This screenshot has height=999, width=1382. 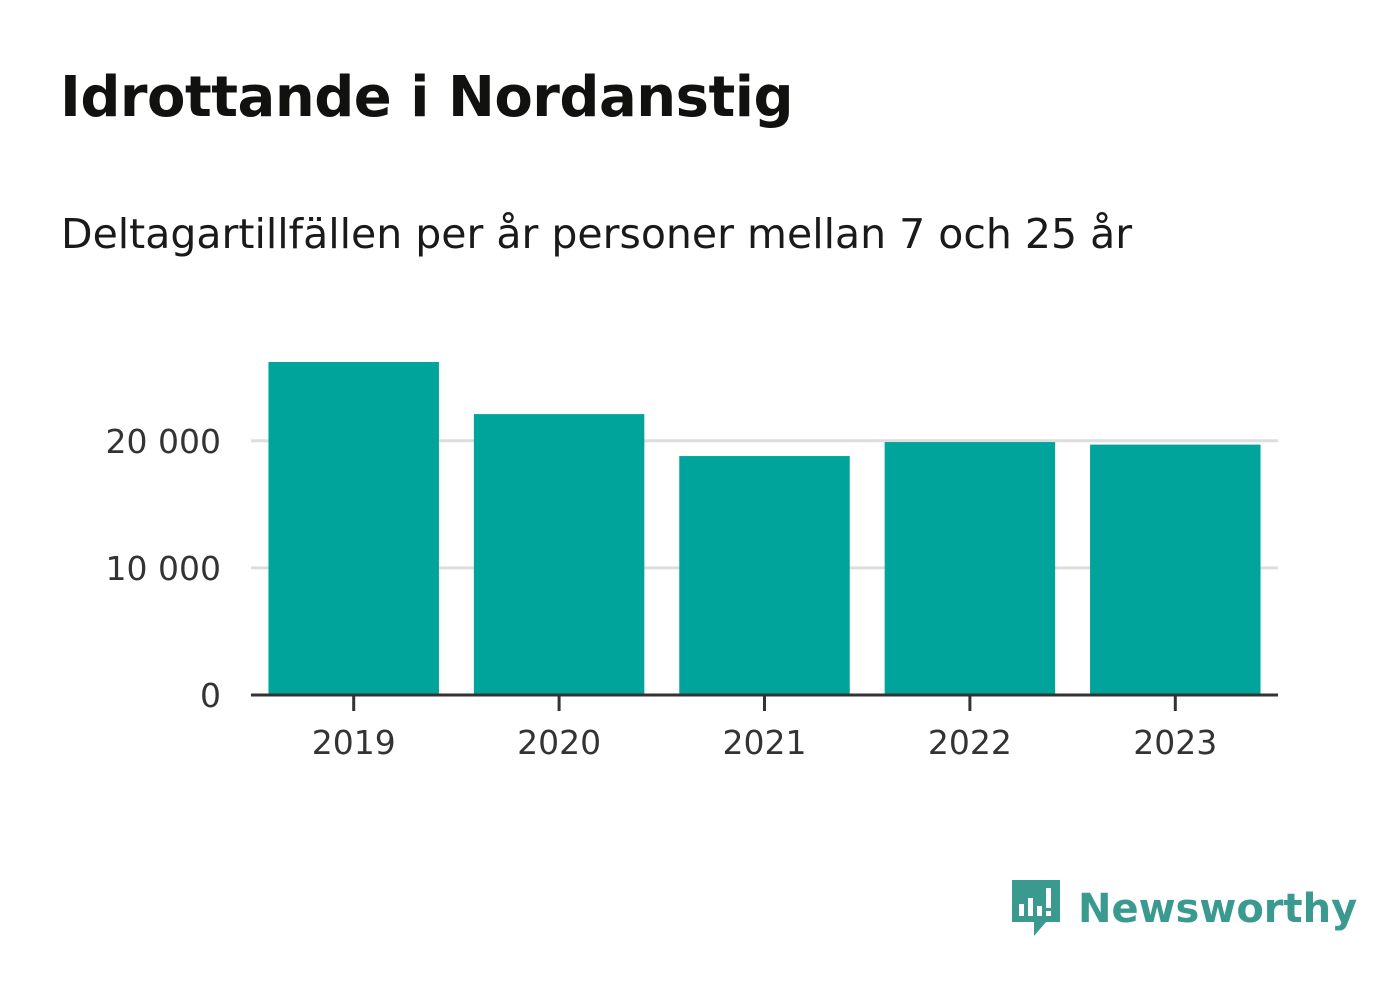 What do you see at coordinates (765, 742) in the screenshot?
I see `x-tick-label: 2021` at bounding box center [765, 742].